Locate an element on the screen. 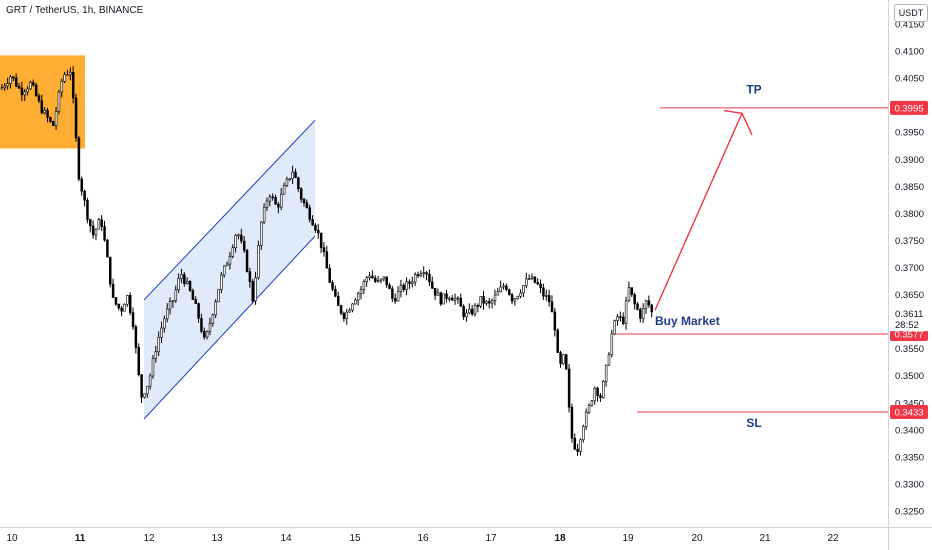 Image resolution: width=932 pixels, height=550 pixels. y-tick-label: 0.3300 is located at coordinates (909, 484).